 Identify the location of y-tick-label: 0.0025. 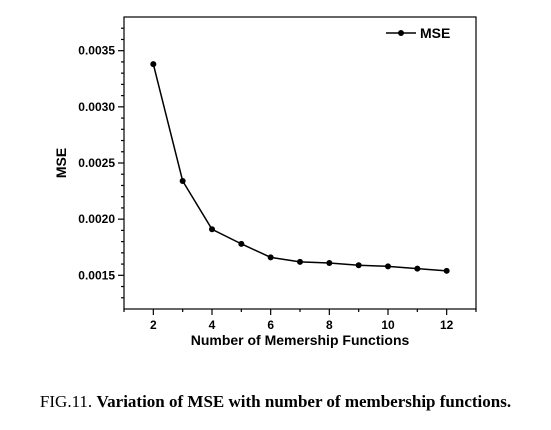
(96, 163).